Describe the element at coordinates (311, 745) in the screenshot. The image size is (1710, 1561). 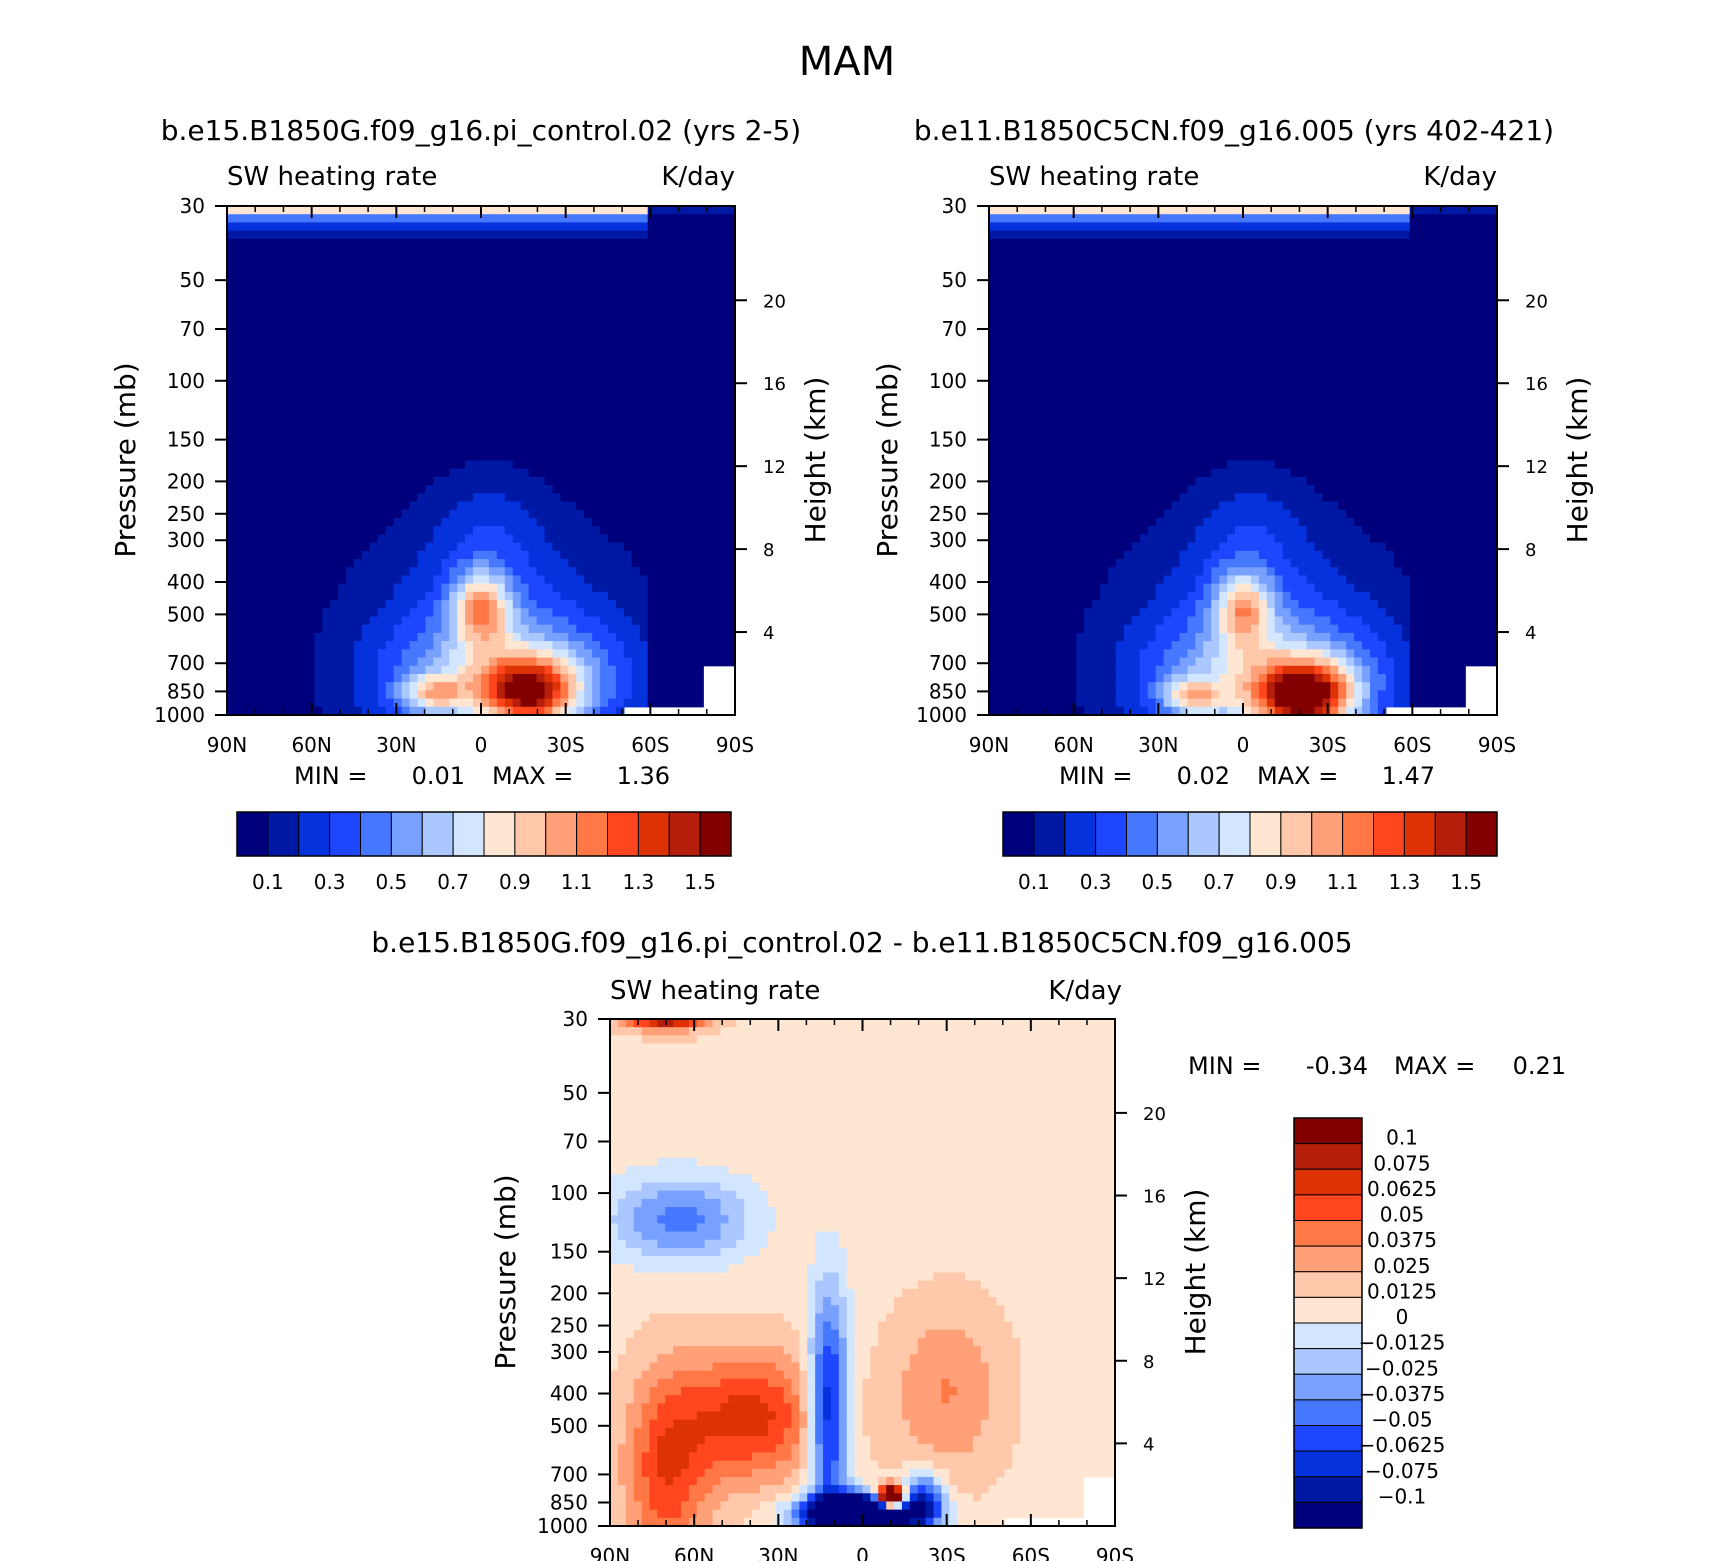
I see `x-tick-label: 60N` at that location.